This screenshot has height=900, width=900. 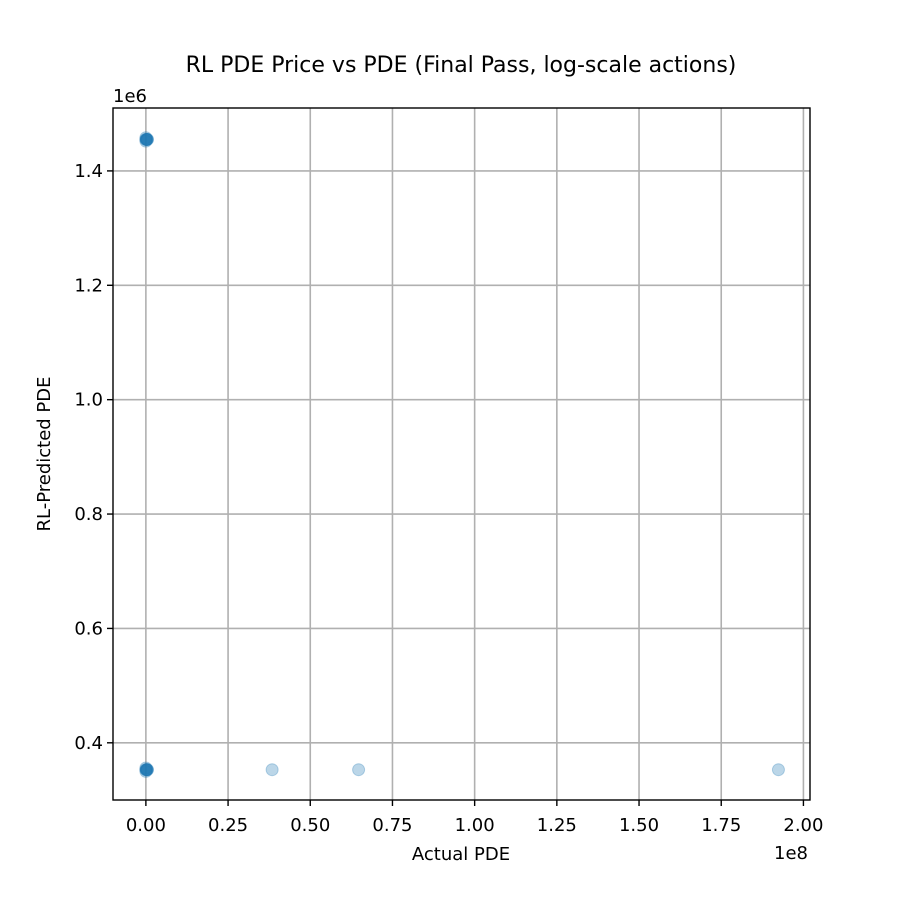 What do you see at coordinates (130, 96) in the screenshot?
I see `y-axis-offset-label: 1e6` at bounding box center [130, 96].